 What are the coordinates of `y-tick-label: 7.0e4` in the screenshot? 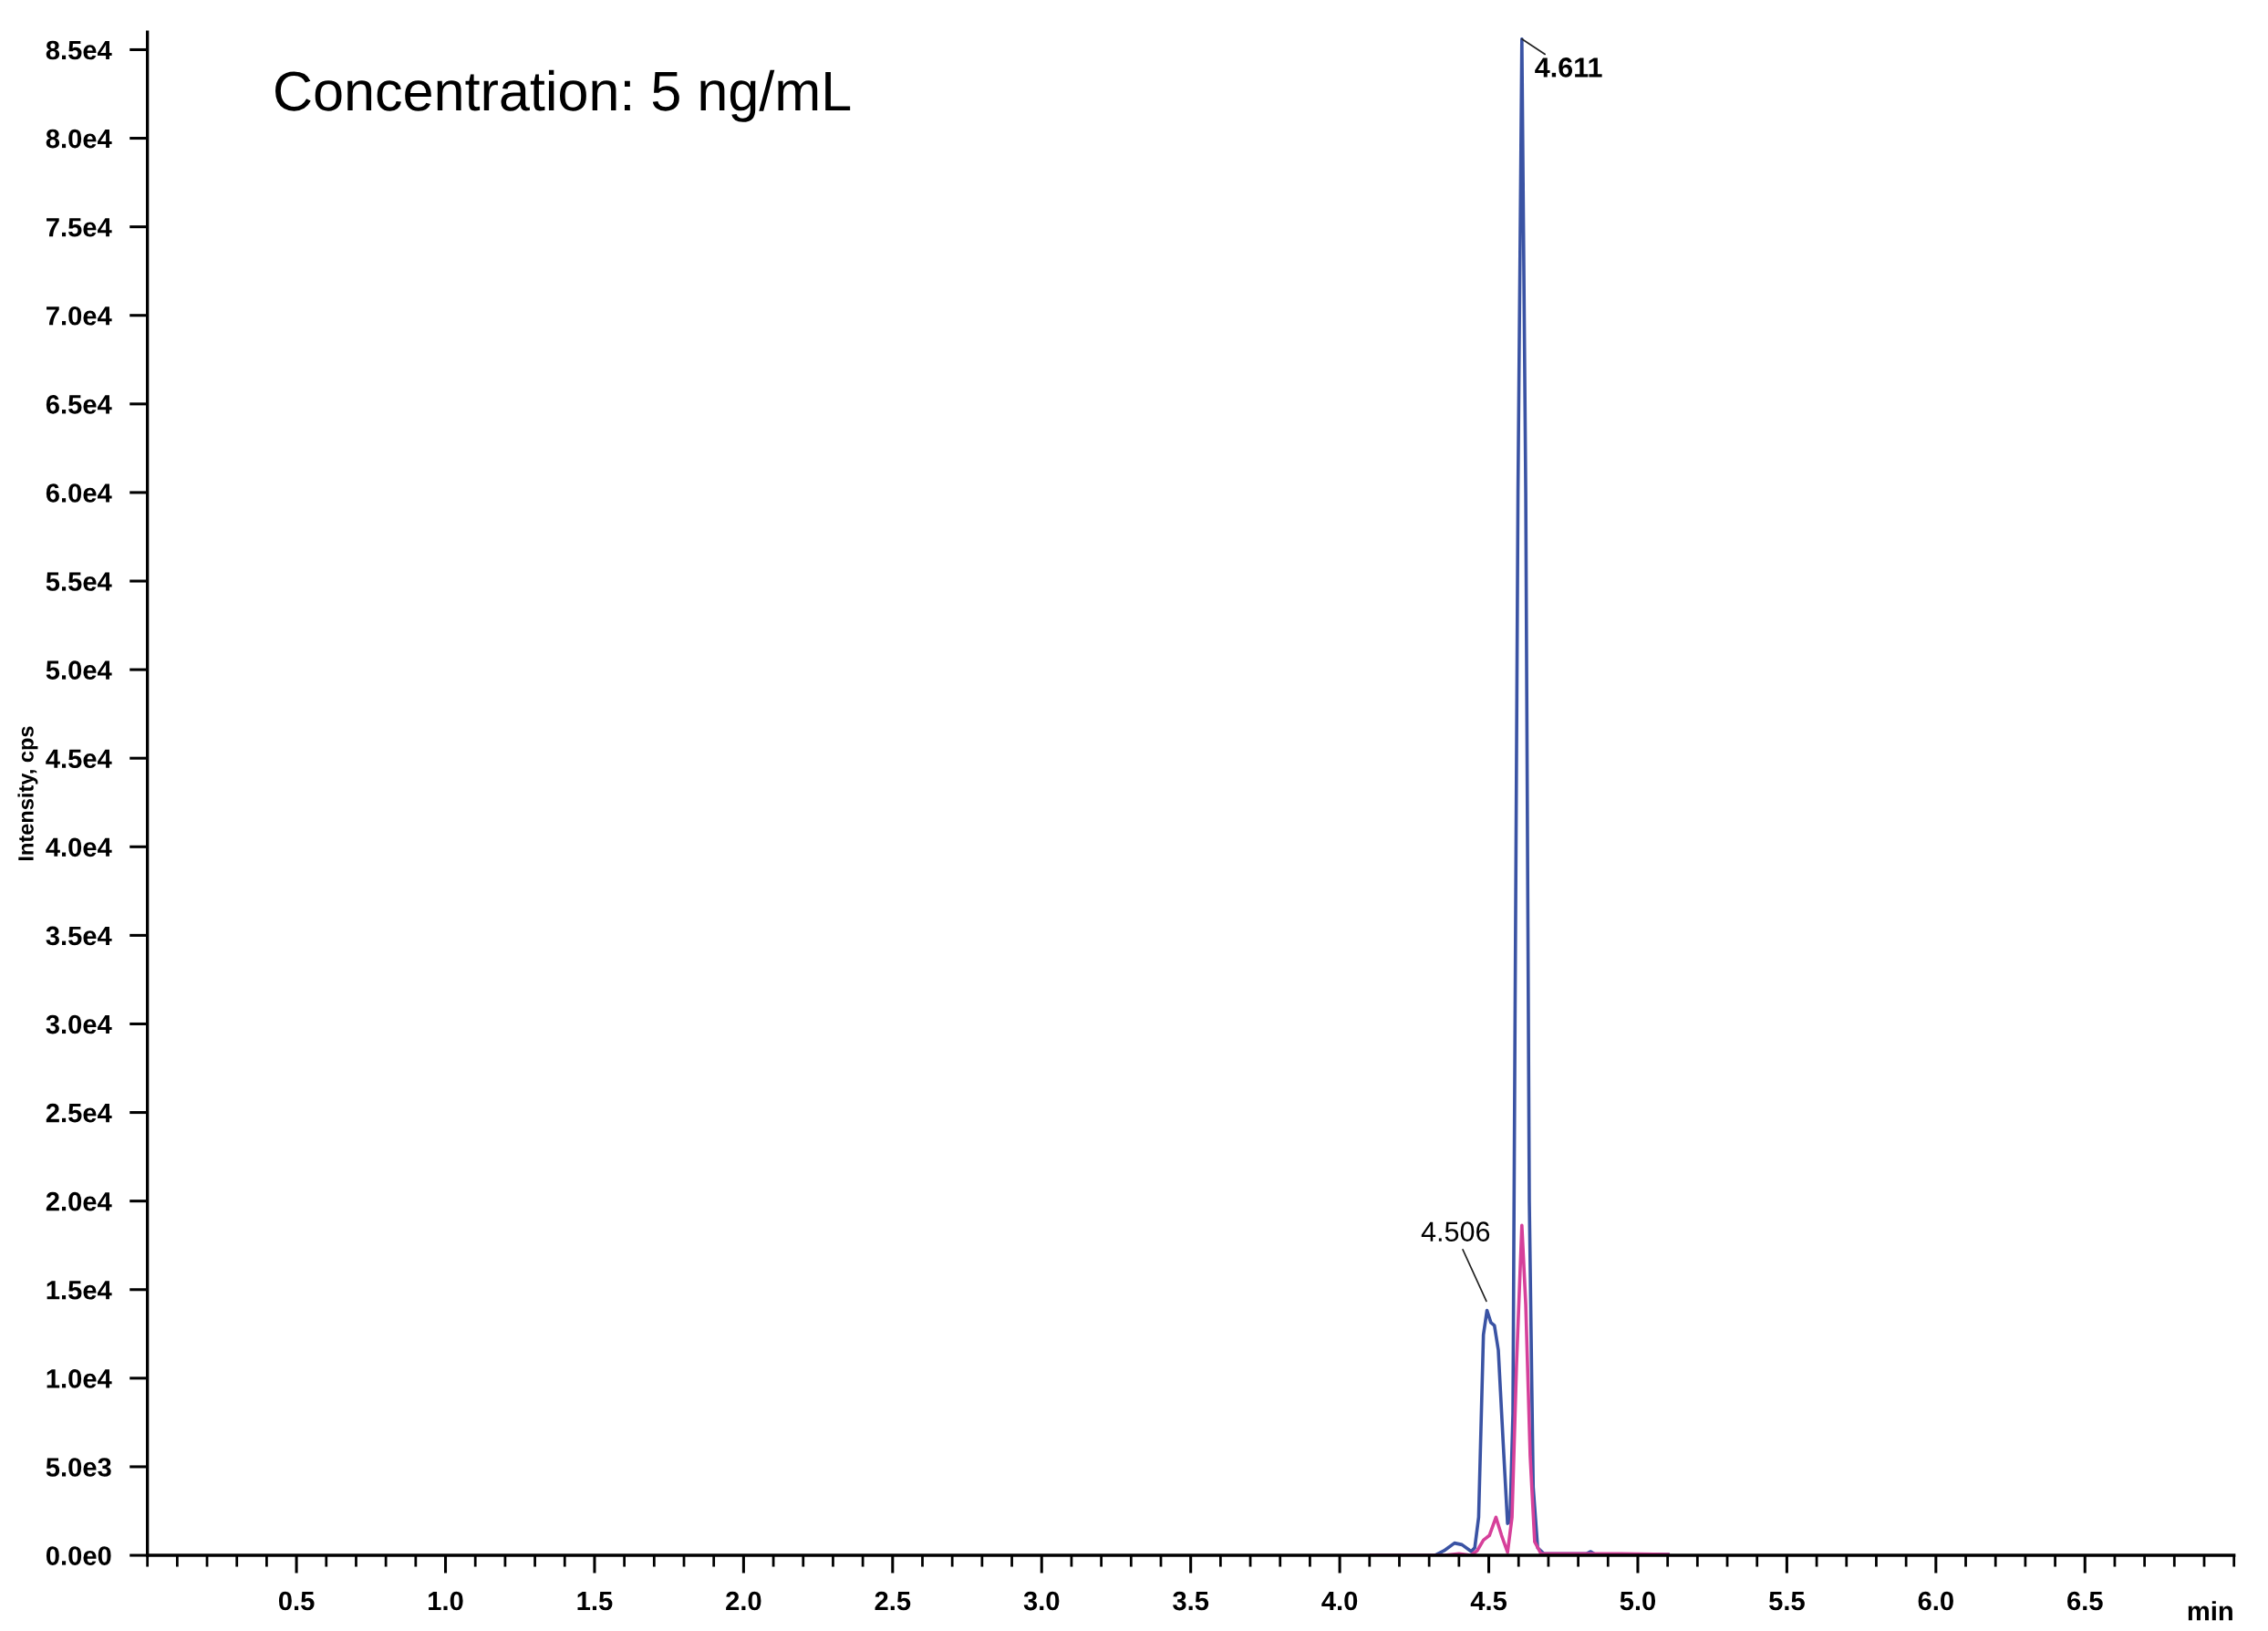 It's located at (79, 316).